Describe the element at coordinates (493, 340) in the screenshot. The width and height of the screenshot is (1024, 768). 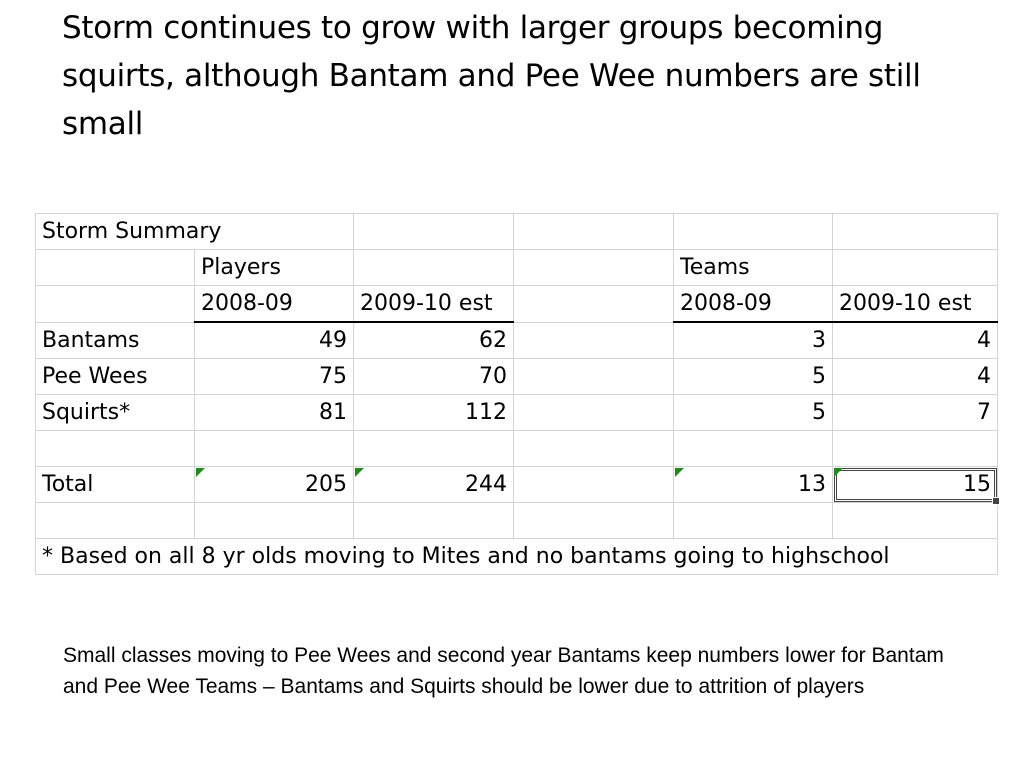
I see `cell-value: 62` at that location.